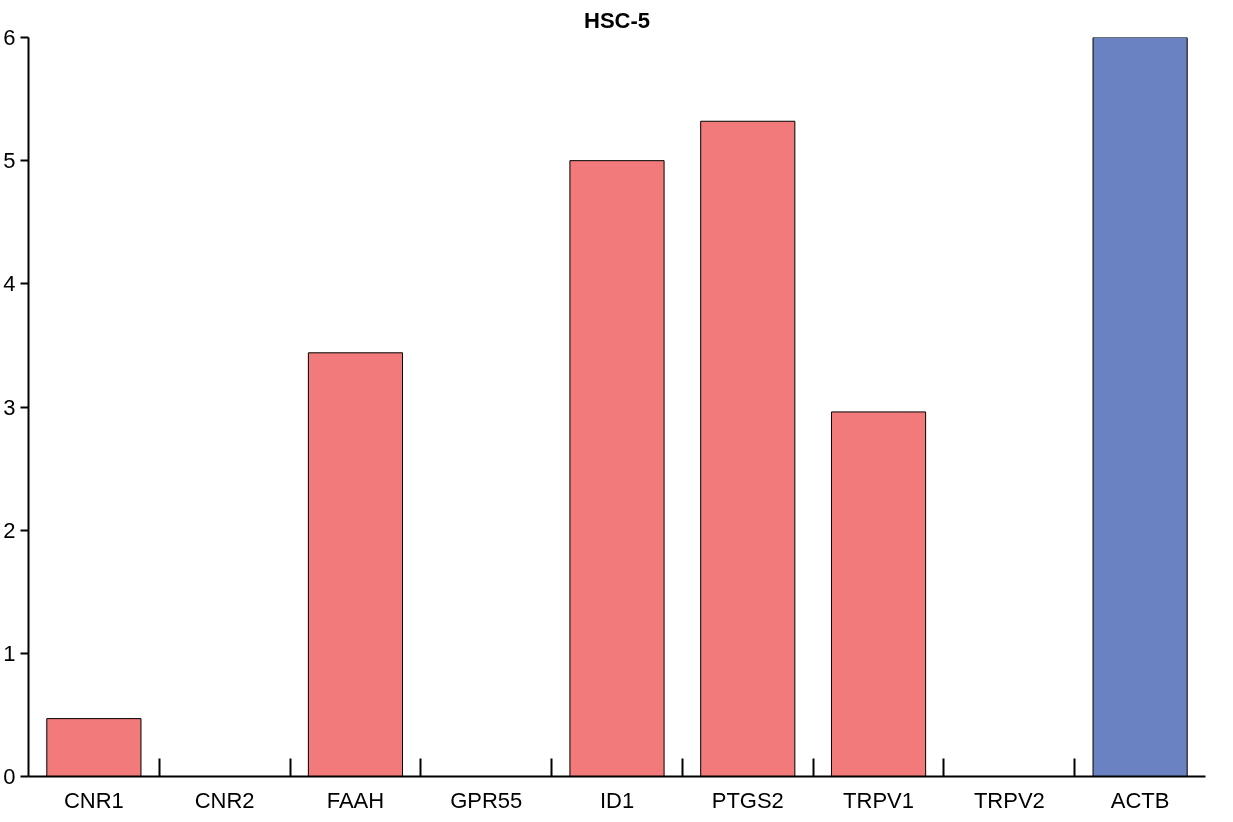 The width and height of the screenshot is (1233, 822). What do you see at coordinates (9, 530) in the screenshot?
I see `y-tick-label: 2` at bounding box center [9, 530].